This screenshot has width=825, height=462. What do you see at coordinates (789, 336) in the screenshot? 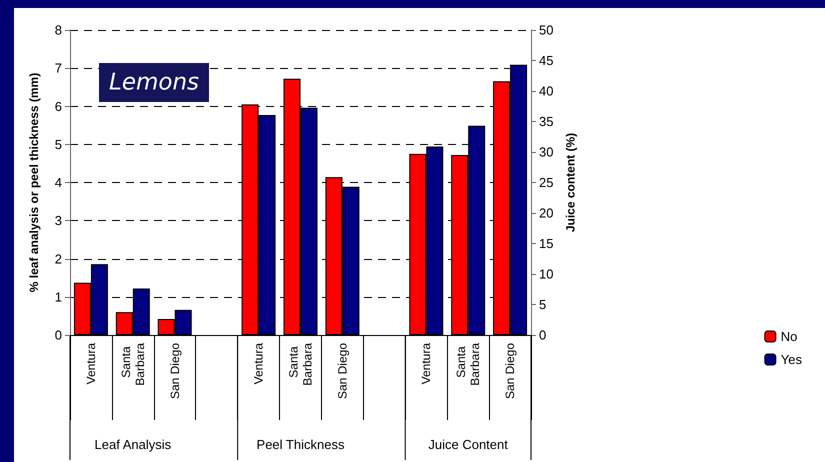
I see `legend-label: No` at bounding box center [789, 336].